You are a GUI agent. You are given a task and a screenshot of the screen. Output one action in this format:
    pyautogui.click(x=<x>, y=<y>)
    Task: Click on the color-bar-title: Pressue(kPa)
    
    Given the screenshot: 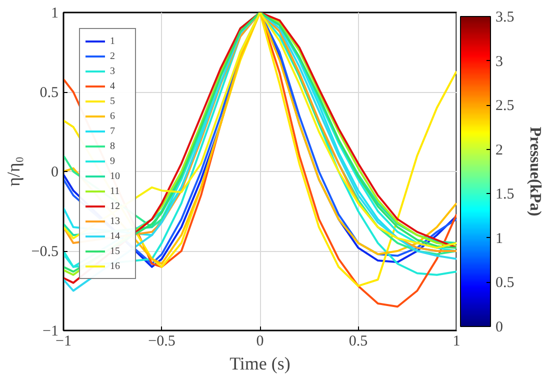 What is the action you would take?
    pyautogui.click(x=535, y=171)
    